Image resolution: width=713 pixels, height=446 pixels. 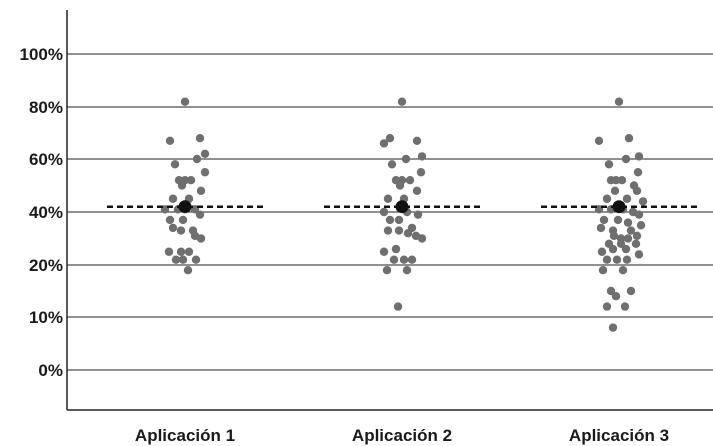 What do you see at coordinates (46, 107) in the screenshot?
I see `y-tick-label: 80%` at bounding box center [46, 107].